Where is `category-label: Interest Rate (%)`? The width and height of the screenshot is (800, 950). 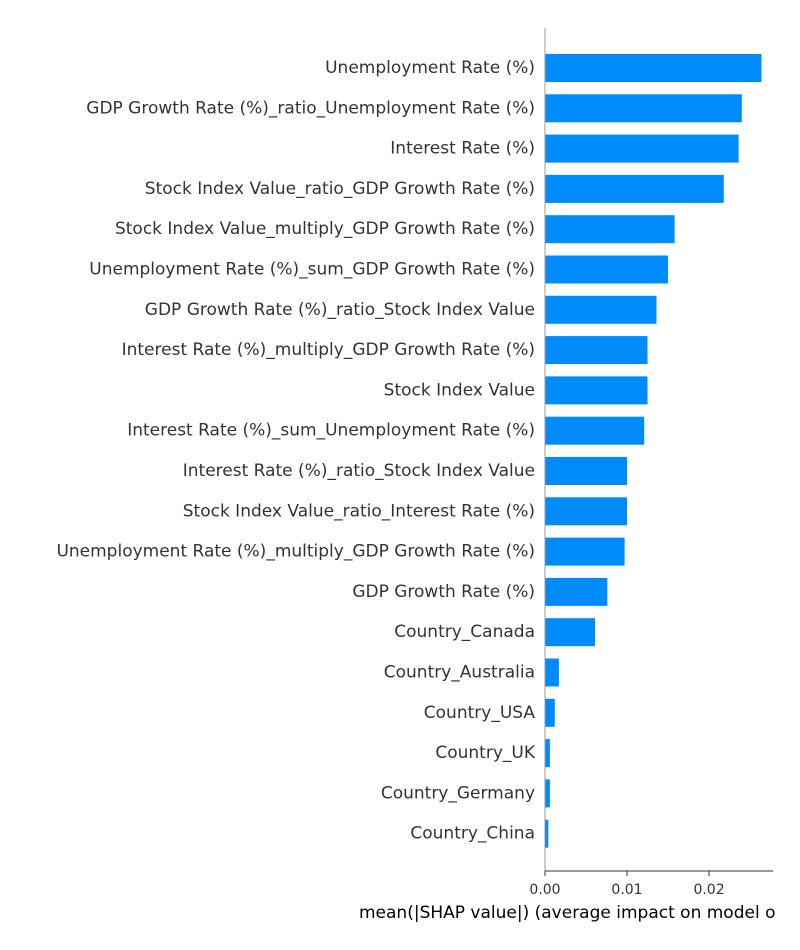
category-label: Interest Rate (%) is located at coordinates (462, 149).